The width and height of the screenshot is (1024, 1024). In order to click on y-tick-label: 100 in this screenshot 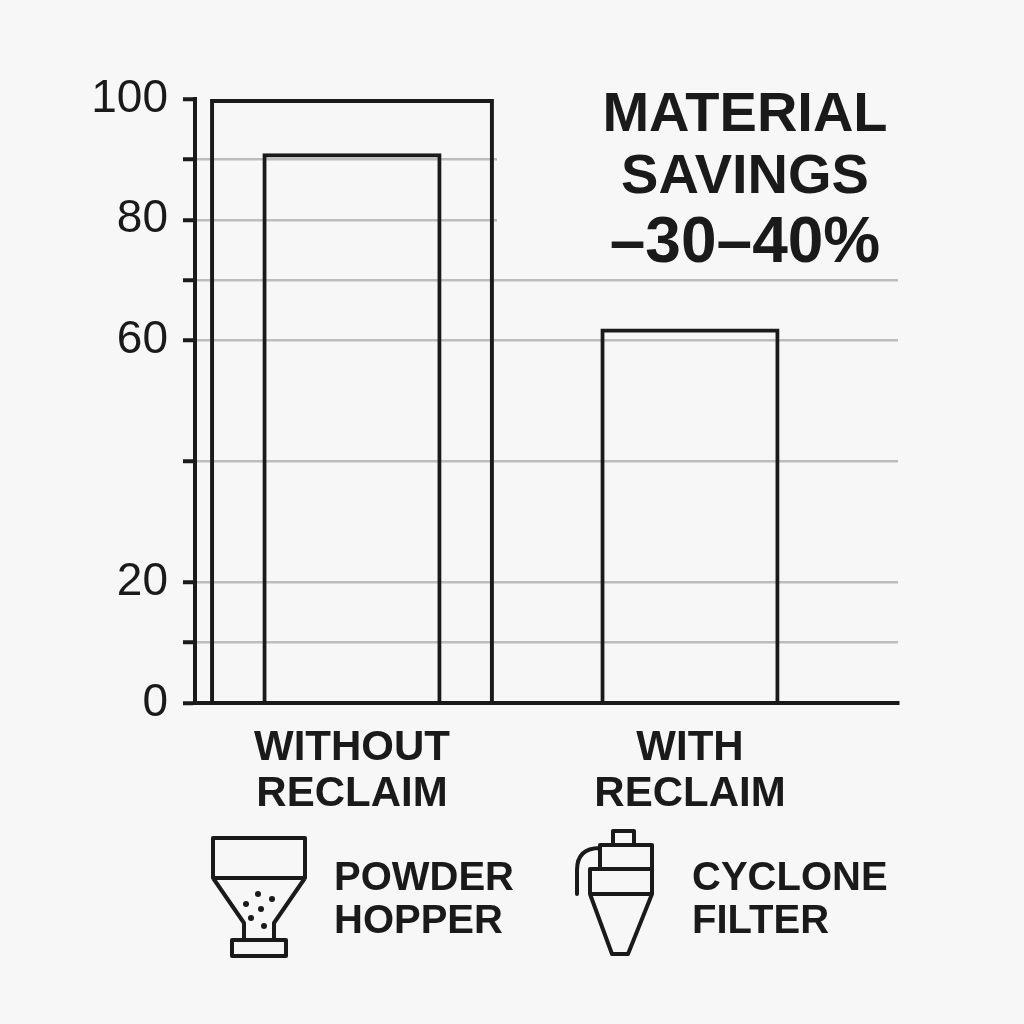, I will do `click(129, 95)`.